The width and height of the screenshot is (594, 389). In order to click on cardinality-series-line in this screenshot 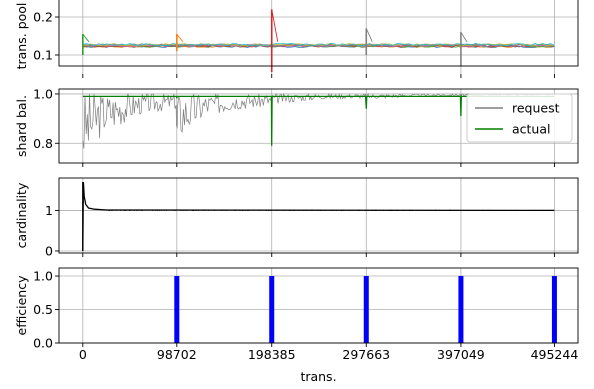, I will do `click(318, 217)`.